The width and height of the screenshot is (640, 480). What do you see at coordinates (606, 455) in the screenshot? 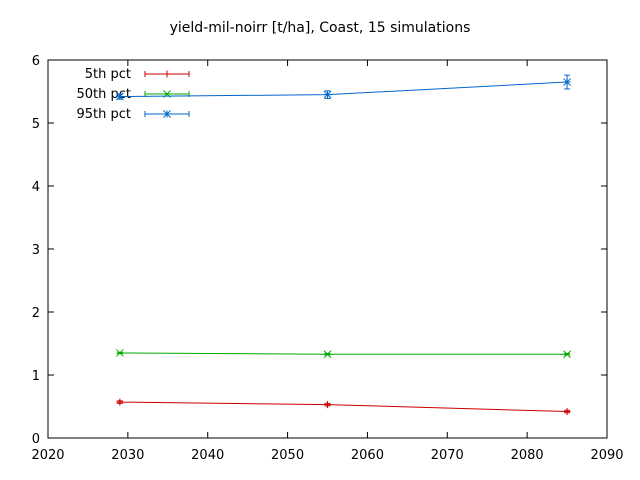
I see `x-tick-label: 2090` at bounding box center [606, 455].